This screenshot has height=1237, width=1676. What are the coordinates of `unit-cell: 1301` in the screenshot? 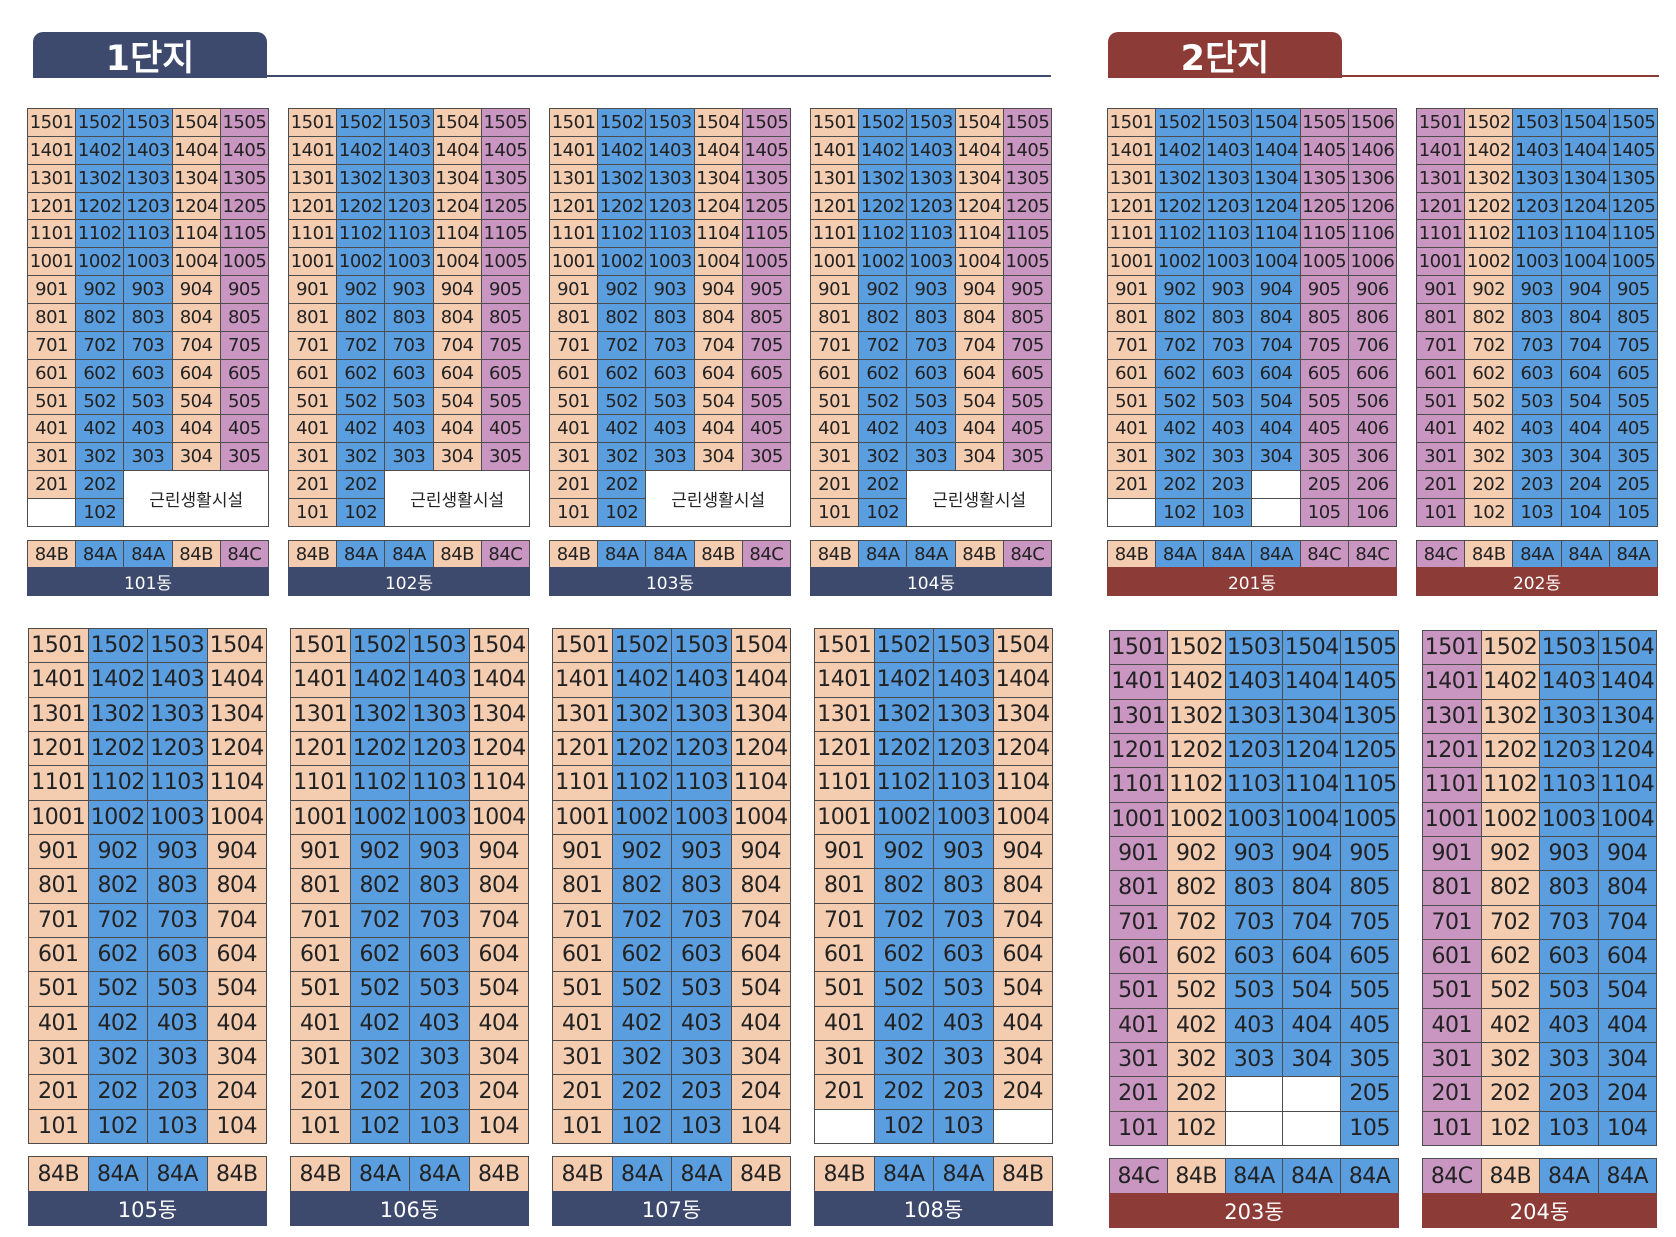 It's located at (582, 714).